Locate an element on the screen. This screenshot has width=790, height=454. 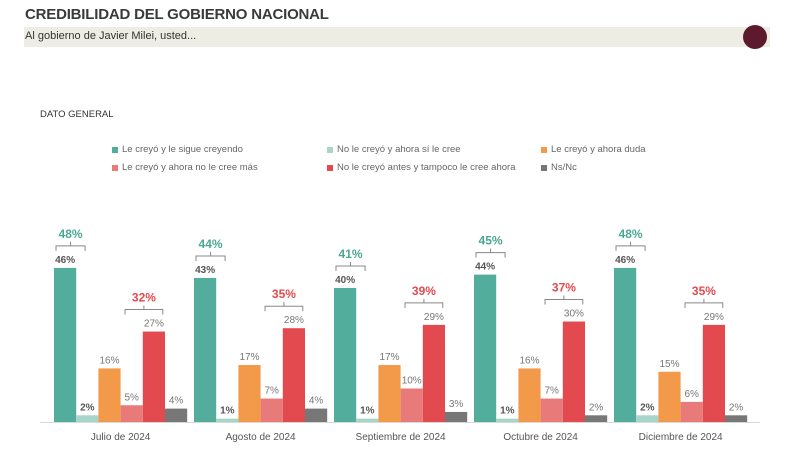
subtitle-band is located at coordinates (397, 37).